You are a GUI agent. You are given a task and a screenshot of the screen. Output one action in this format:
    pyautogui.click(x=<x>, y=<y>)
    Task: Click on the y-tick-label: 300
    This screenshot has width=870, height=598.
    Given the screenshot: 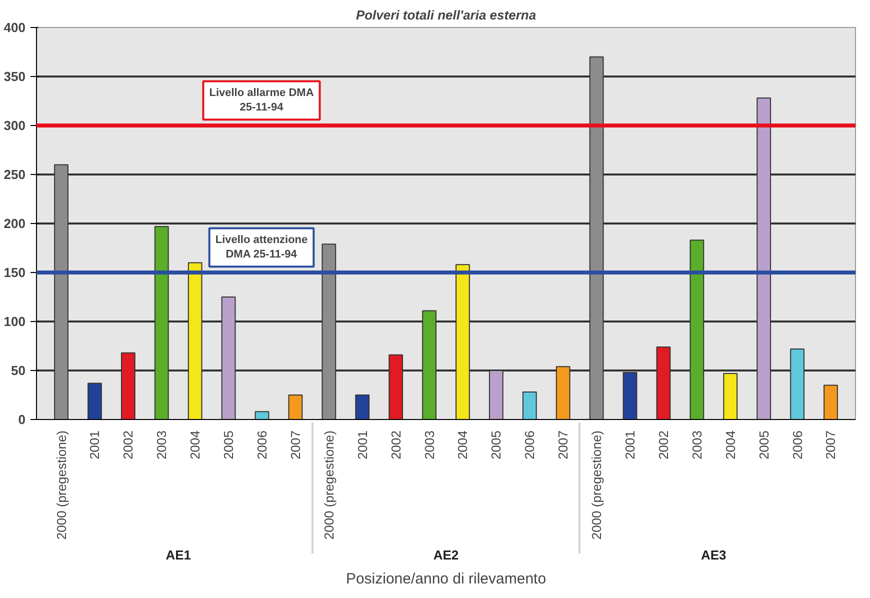 What is the action you would take?
    pyautogui.click(x=15, y=125)
    